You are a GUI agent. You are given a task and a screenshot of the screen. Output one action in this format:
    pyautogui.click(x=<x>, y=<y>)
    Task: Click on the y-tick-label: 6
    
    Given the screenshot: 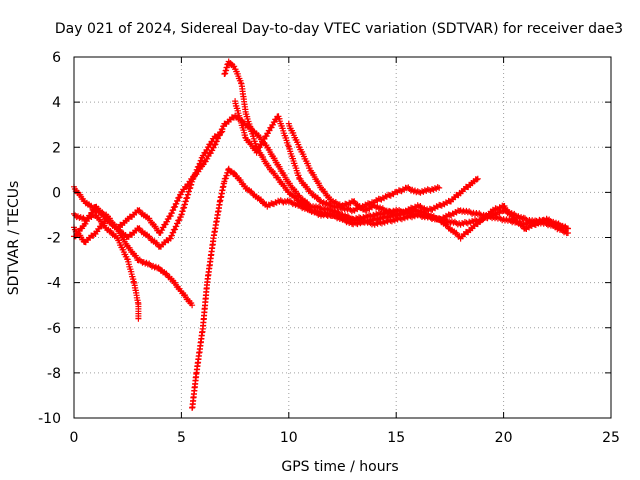 What is the action you would take?
    pyautogui.click(x=56, y=58)
    